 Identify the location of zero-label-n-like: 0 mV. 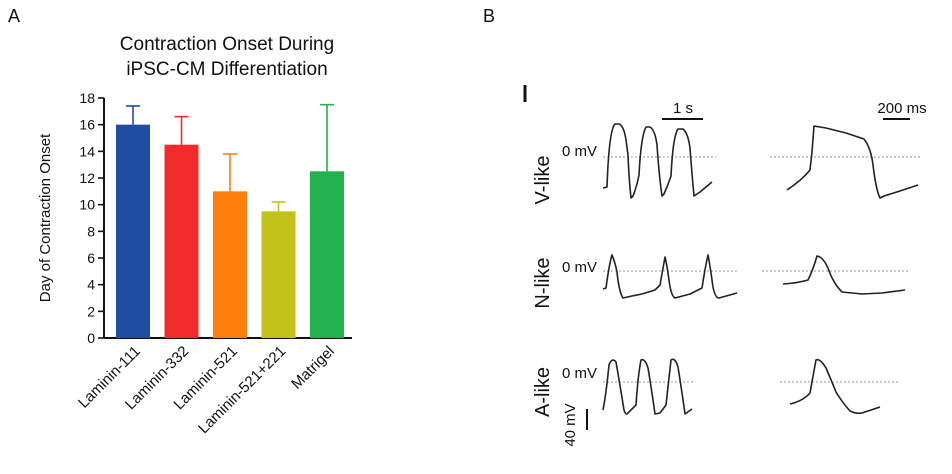
(579, 267).